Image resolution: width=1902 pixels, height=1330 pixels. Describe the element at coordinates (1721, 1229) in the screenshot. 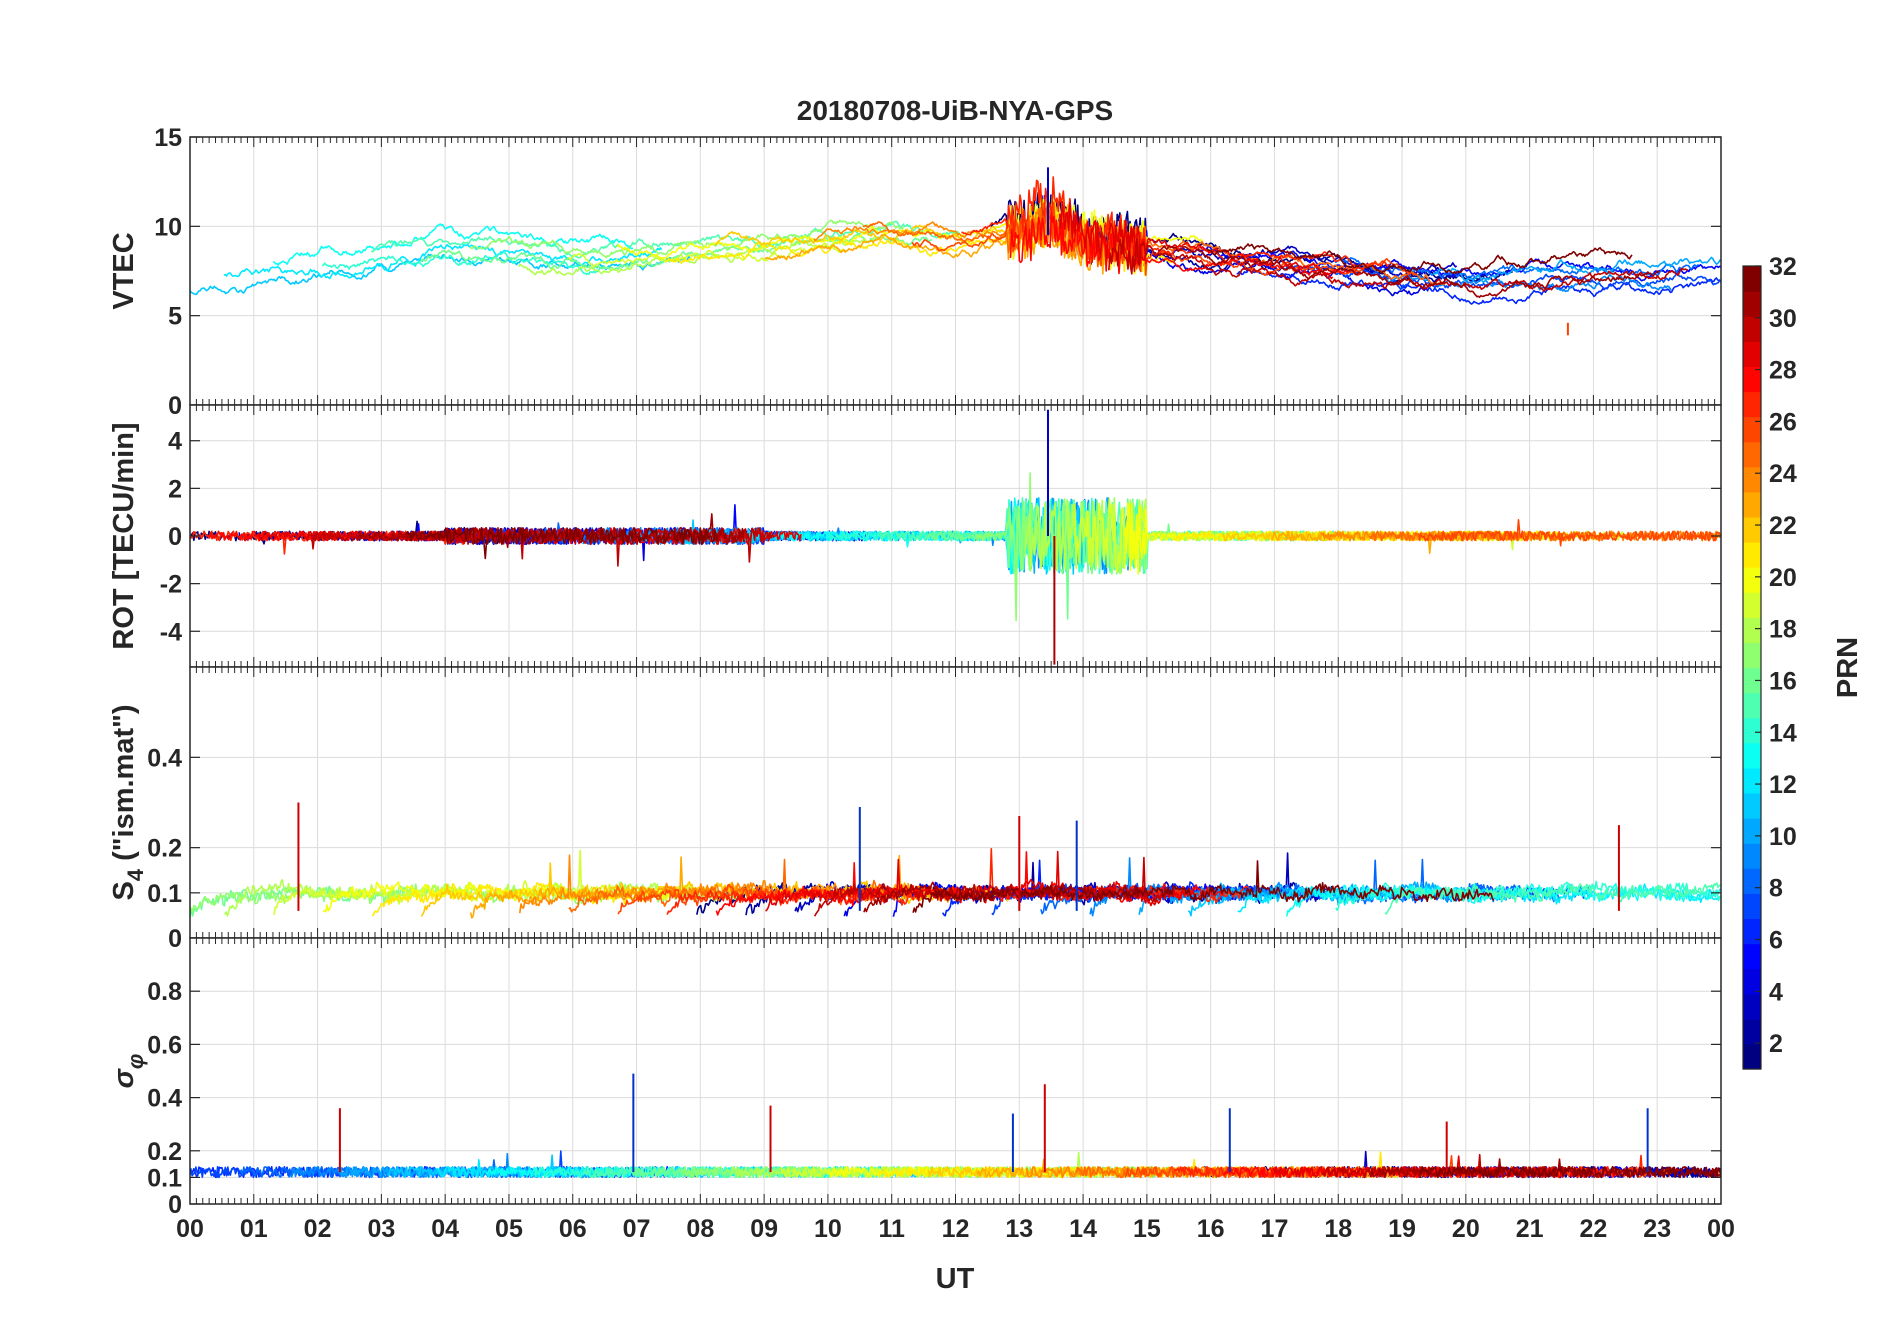

I see `x-tick-label: 00` at that location.